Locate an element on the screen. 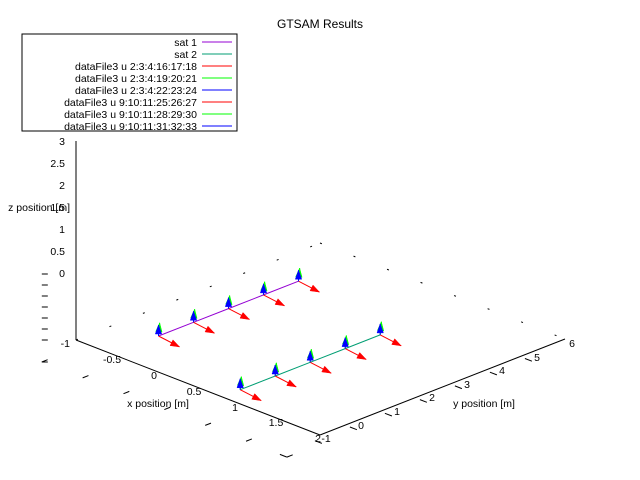 Image resolution: width=640 pixels, height=480 pixels. z-tick-label: 2.5 is located at coordinates (57, 164).